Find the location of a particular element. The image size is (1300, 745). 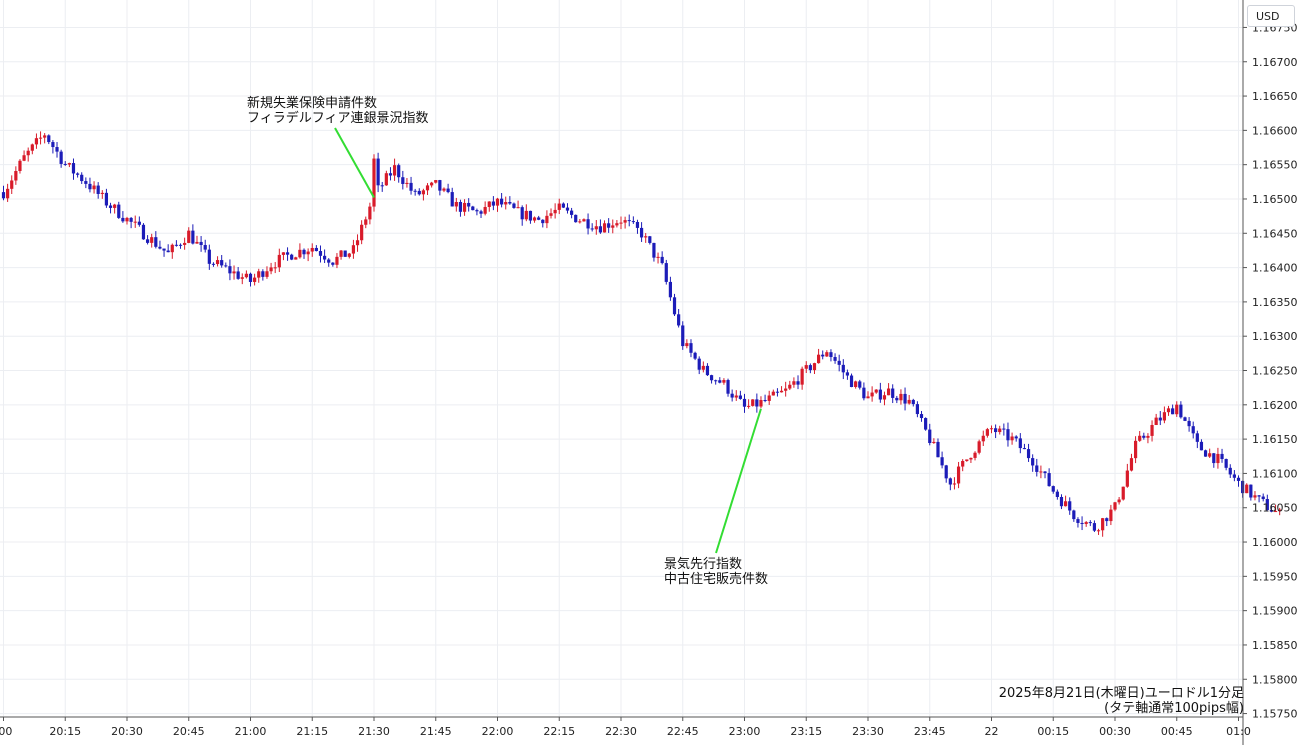

currency-selector: USD is located at coordinates (1271, 16).